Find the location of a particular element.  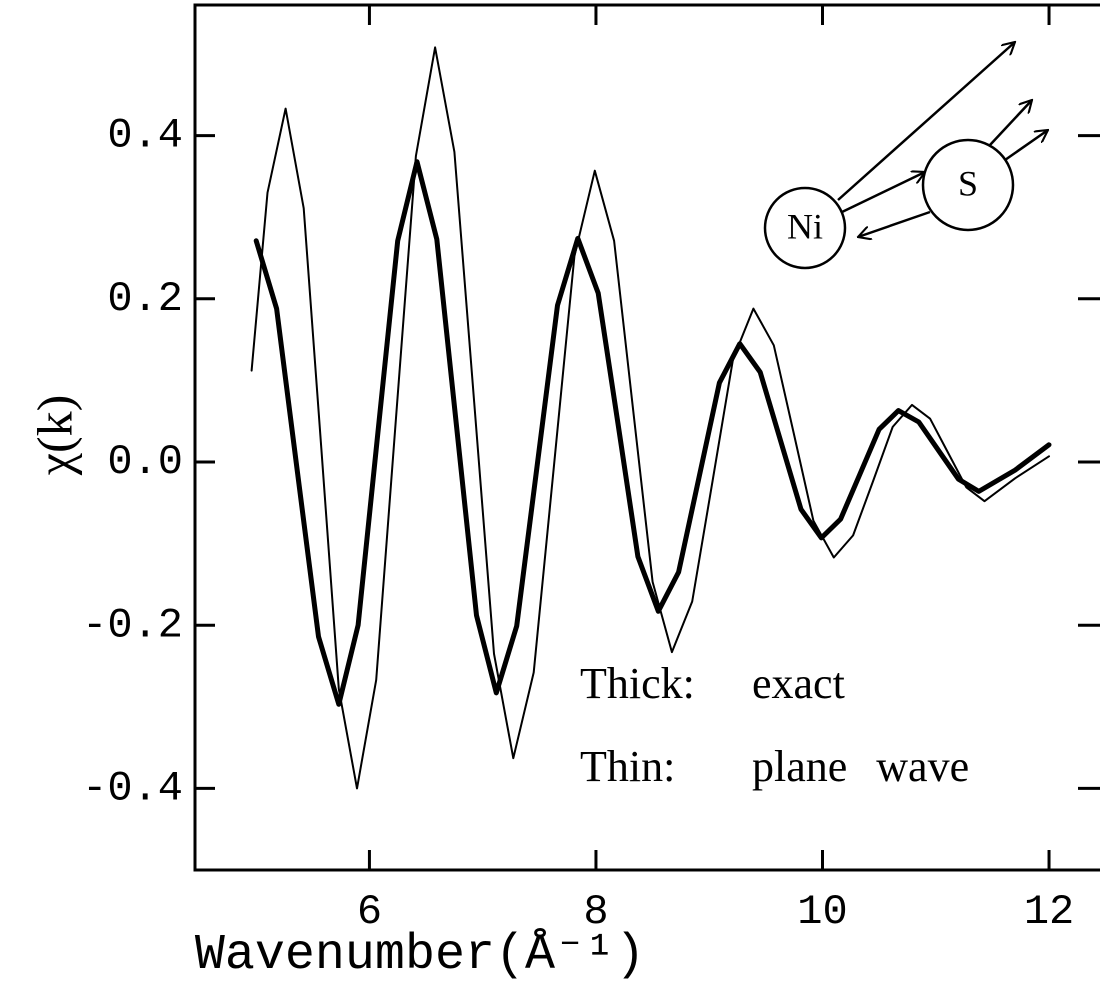

y-axis-label: χ(k) is located at coordinates (54, 436).